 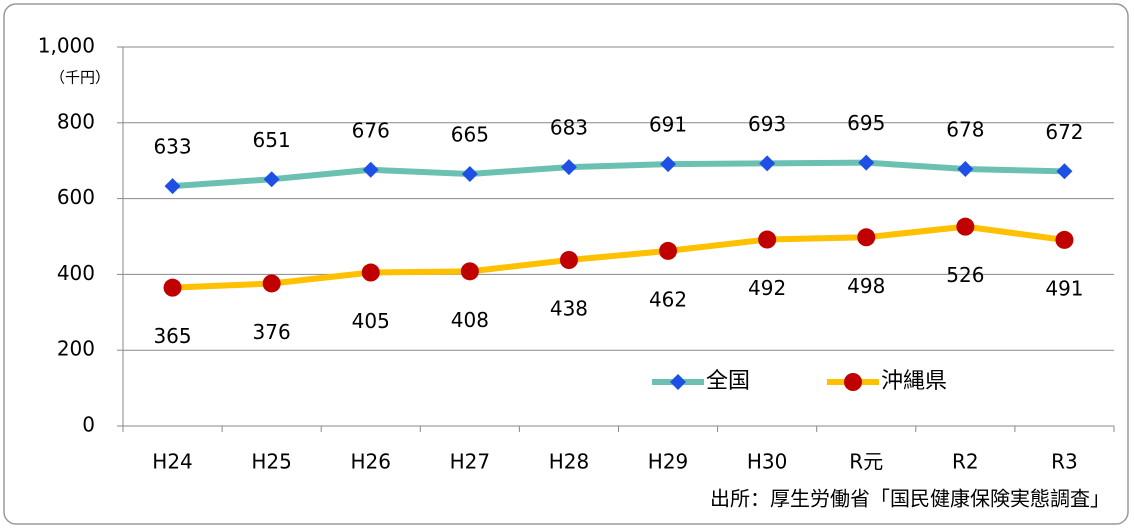 I want to click on source: 出所：厚生労働省「国民健康保険実態調査」, so click(x=910, y=499).